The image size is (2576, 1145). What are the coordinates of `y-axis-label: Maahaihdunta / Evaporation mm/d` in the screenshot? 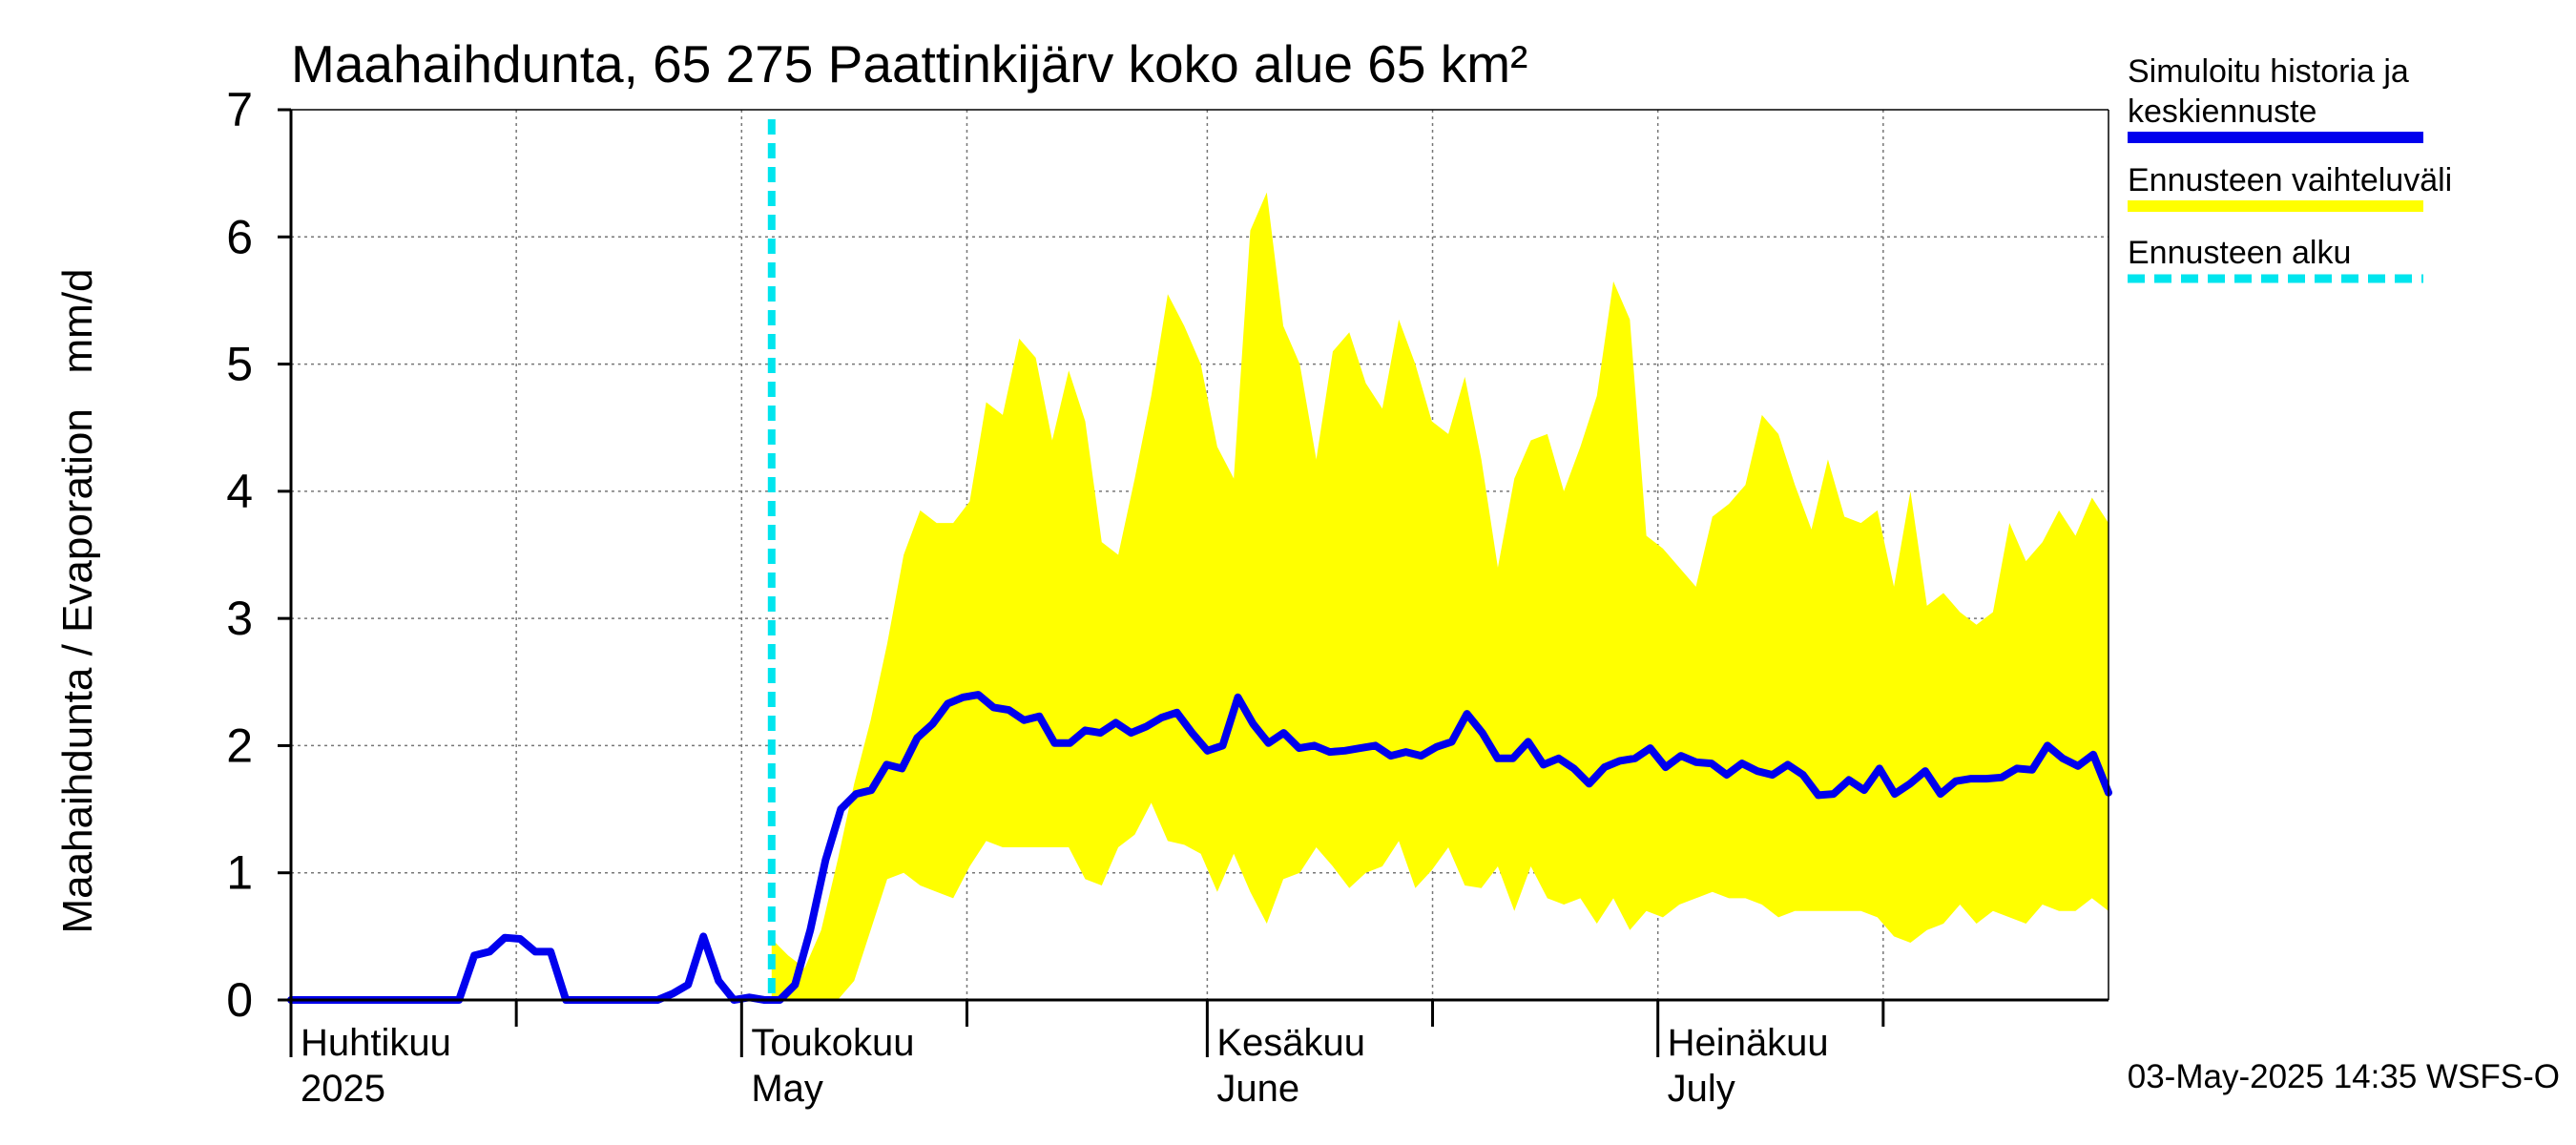 It's located at (77, 600).